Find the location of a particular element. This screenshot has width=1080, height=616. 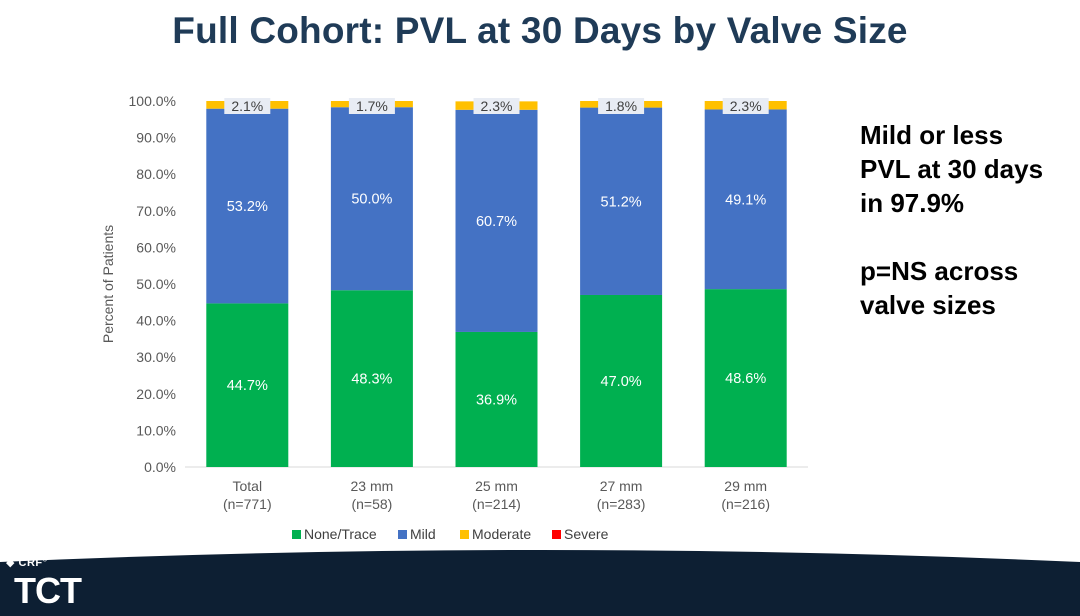

summary-line: in 97.9% is located at coordinates (912, 203).